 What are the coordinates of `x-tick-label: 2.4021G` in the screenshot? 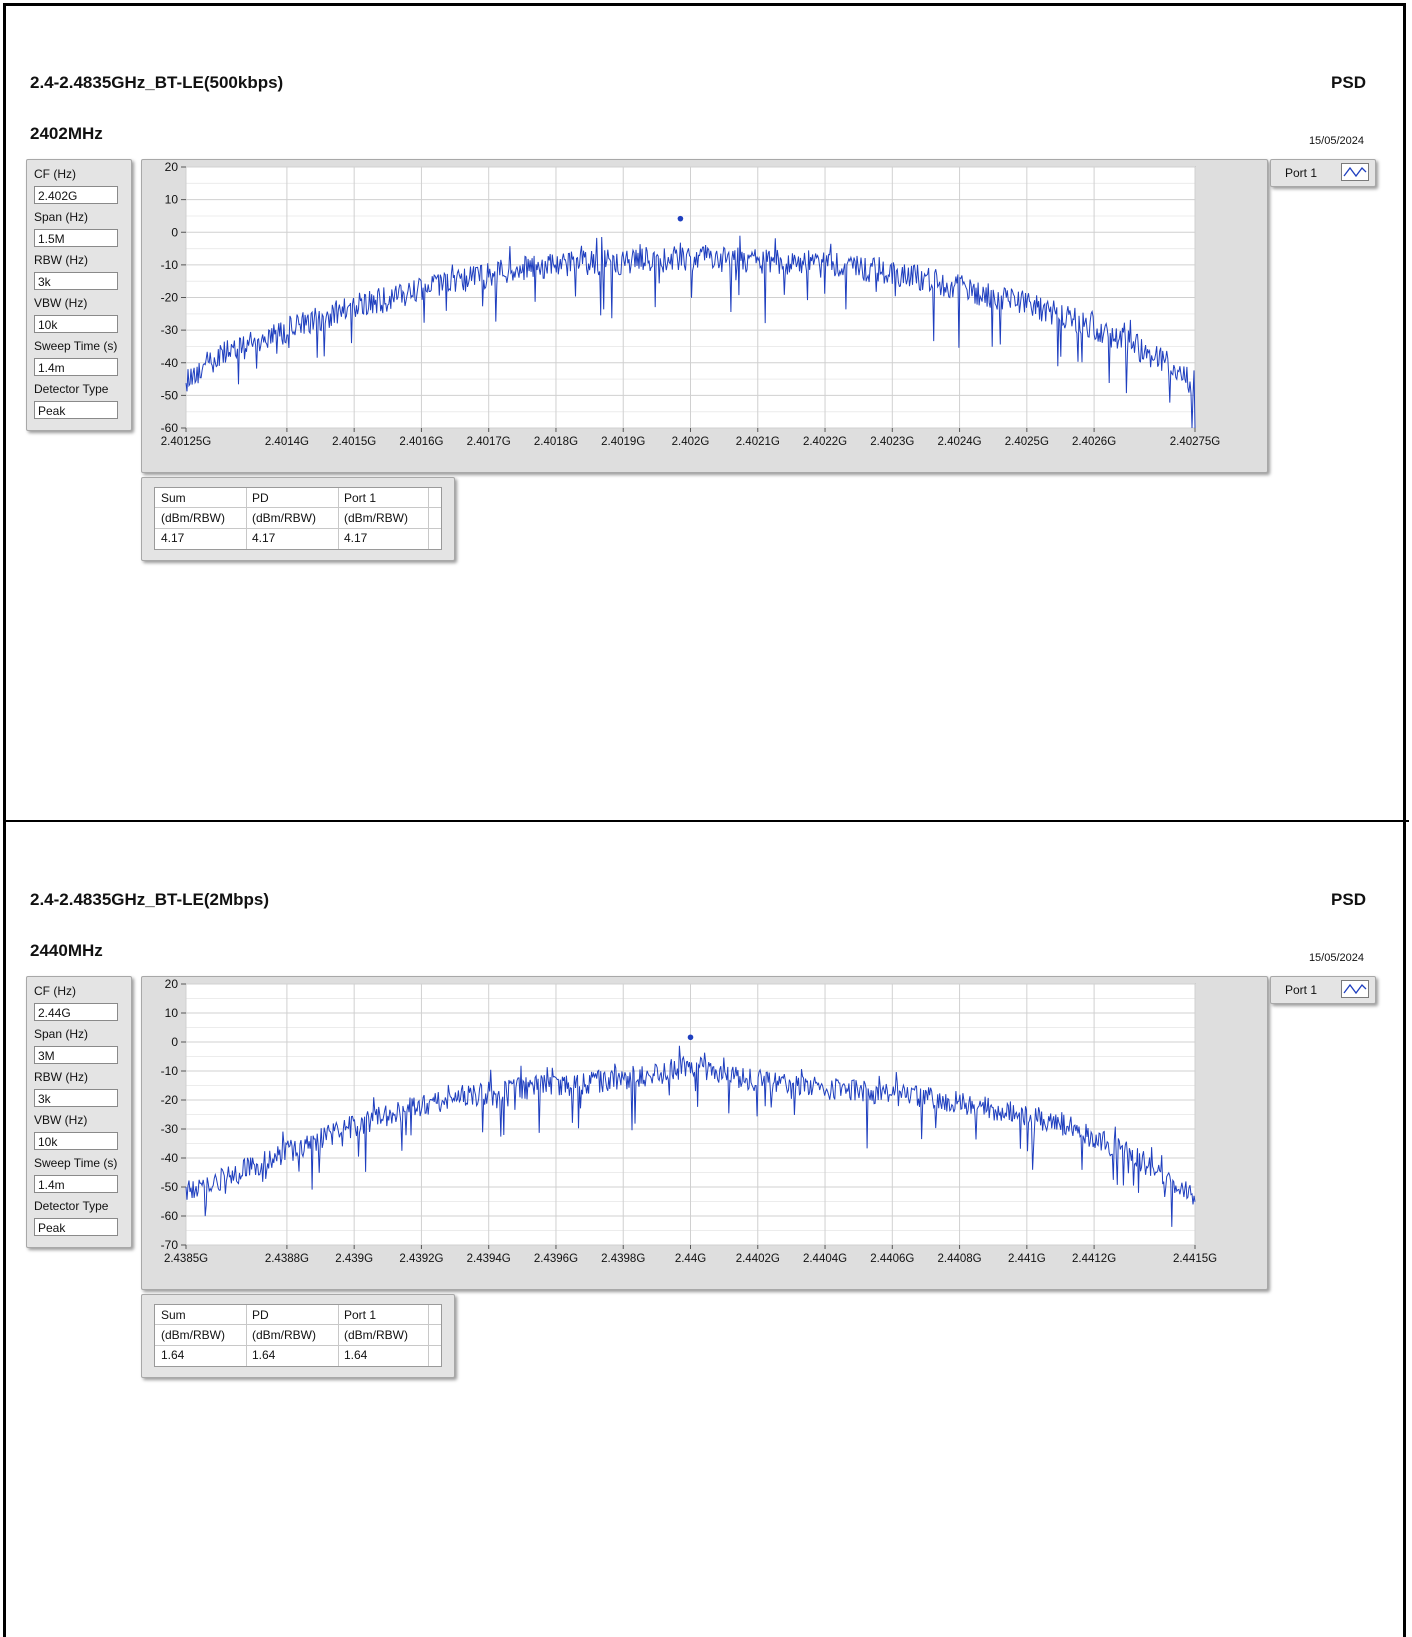 It's located at (758, 442).